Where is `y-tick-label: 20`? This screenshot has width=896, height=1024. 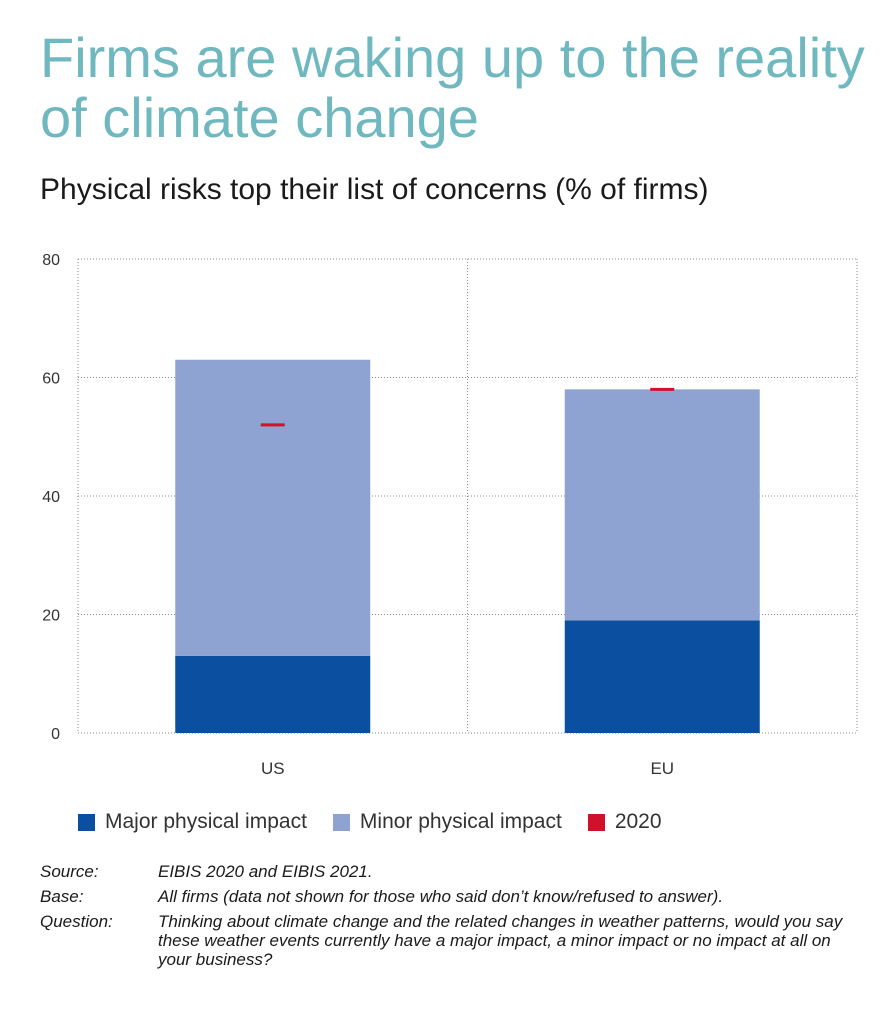
y-tick-label: 20 is located at coordinates (51, 616).